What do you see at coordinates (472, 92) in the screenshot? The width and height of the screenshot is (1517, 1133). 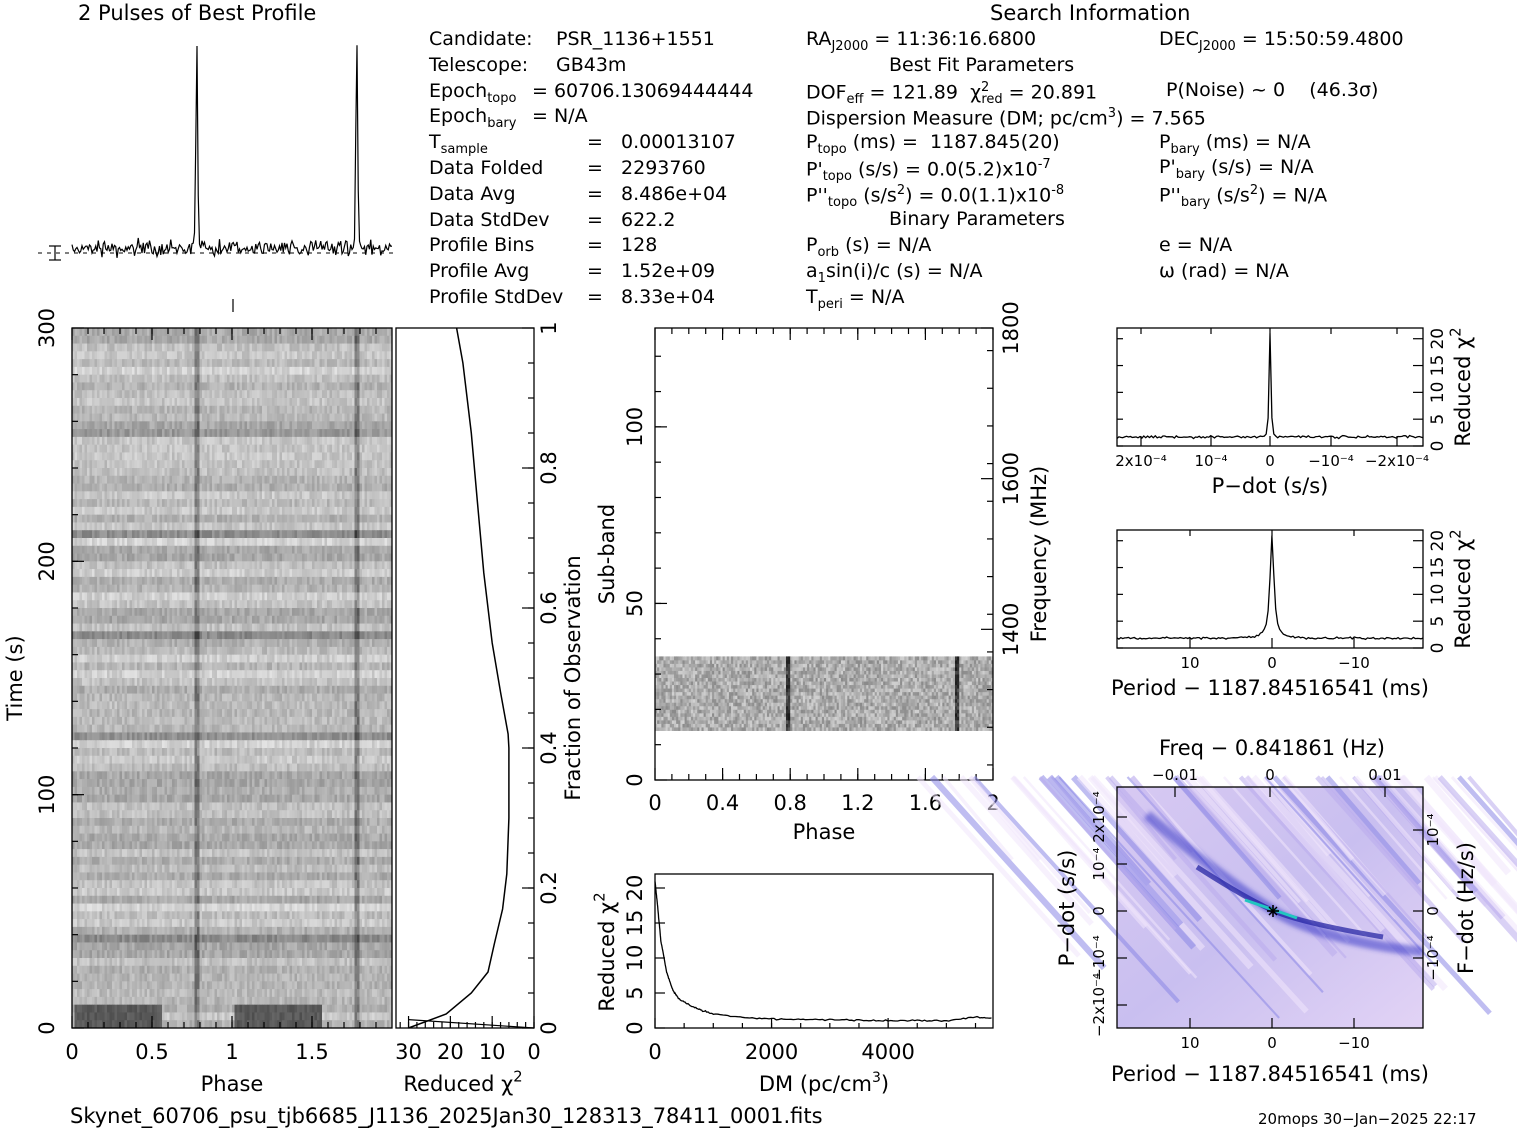 I see `candidate-info-row: Epochtopo` at bounding box center [472, 92].